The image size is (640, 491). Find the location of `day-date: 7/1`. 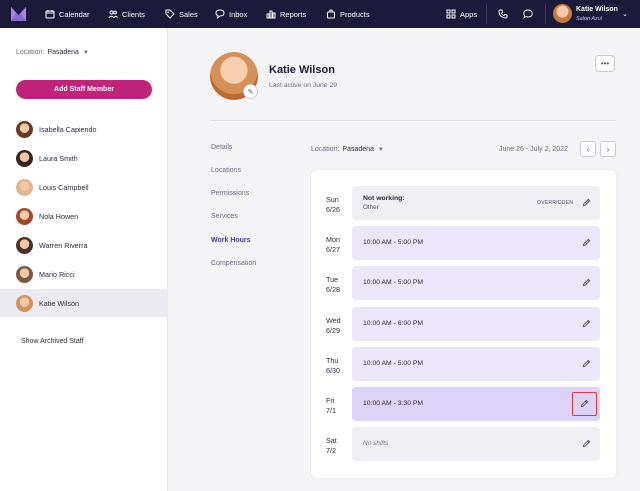

day-date: 7/1 is located at coordinates (331, 410).